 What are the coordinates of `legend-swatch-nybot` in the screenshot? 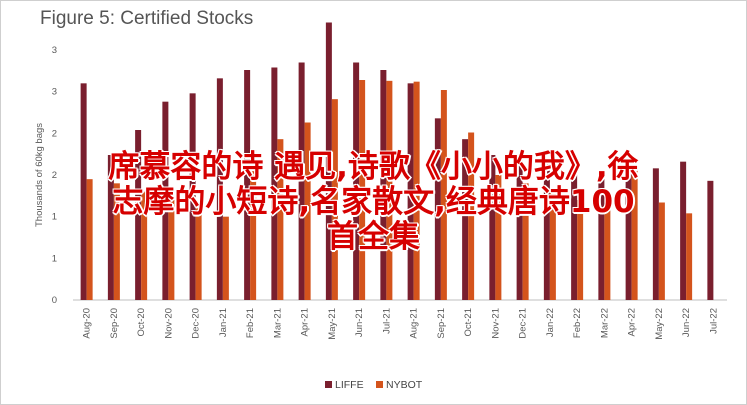 It's located at (379, 384).